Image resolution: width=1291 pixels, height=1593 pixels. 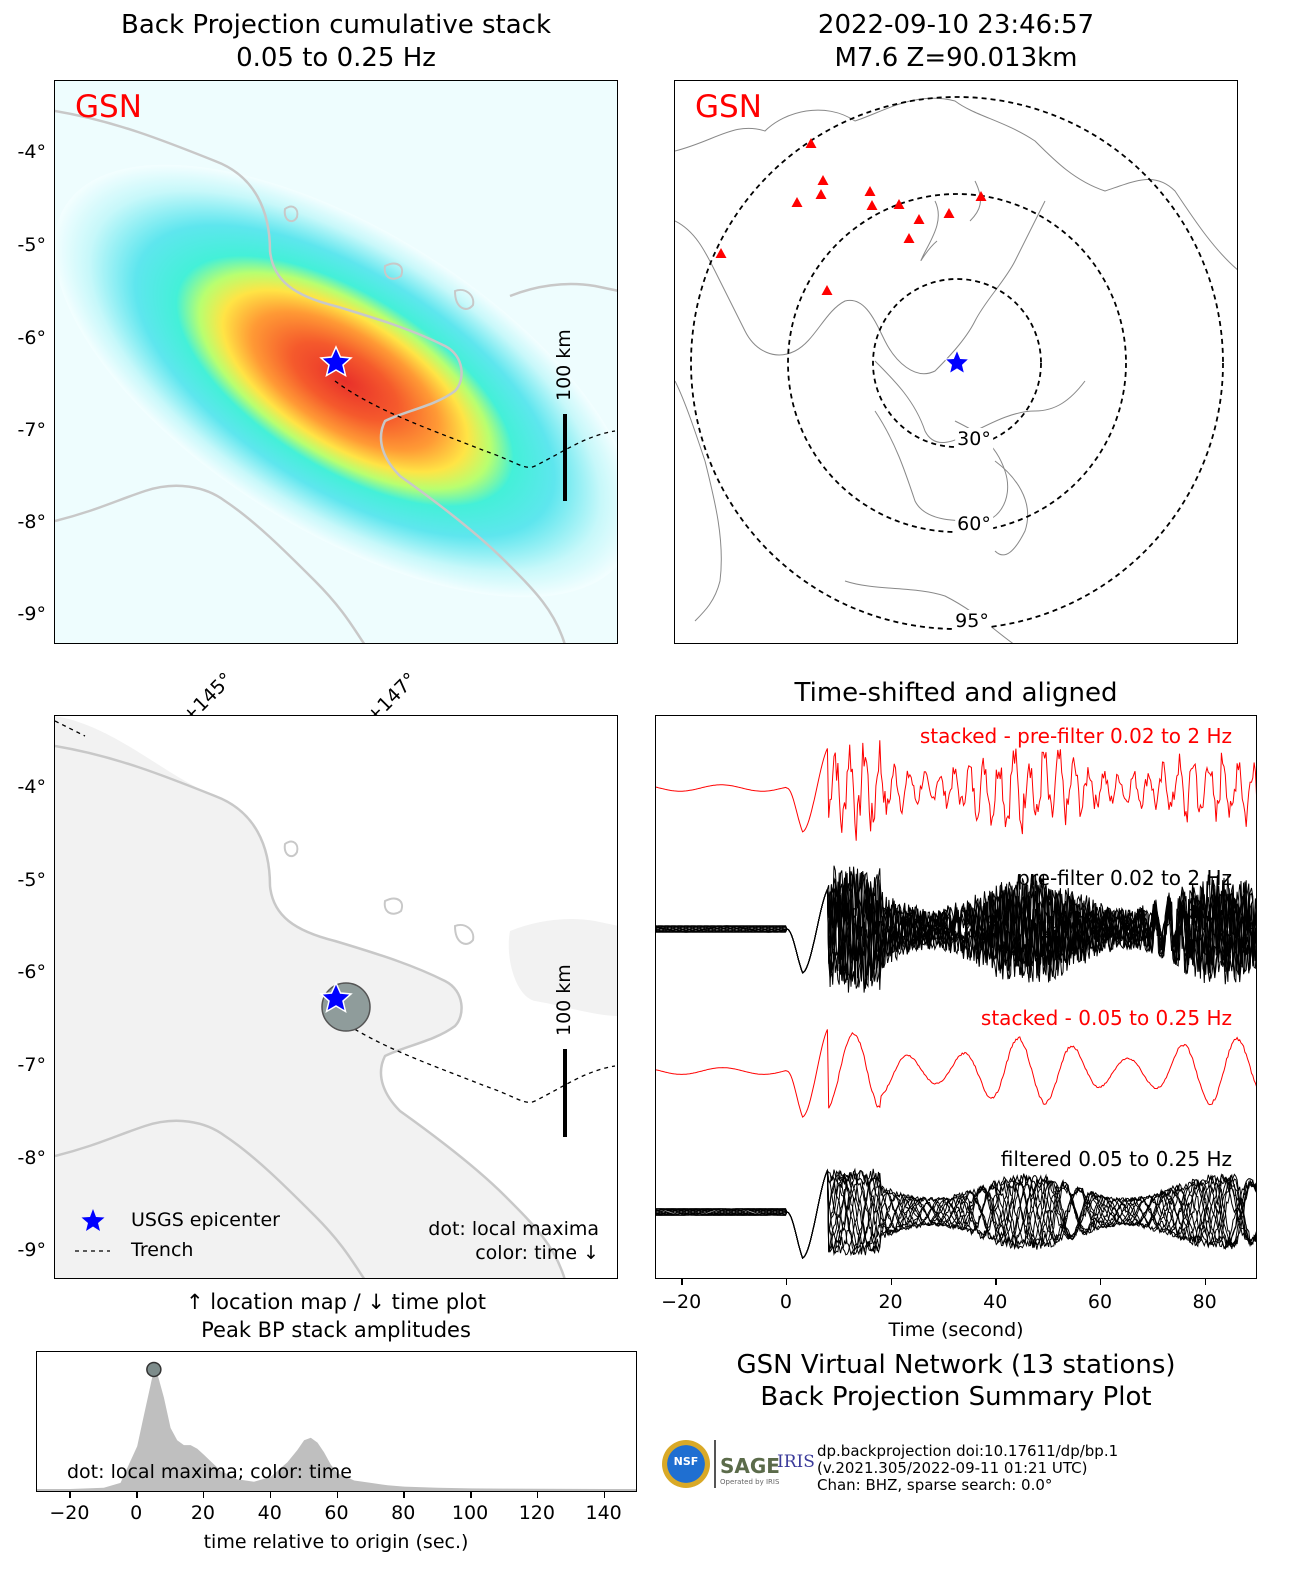 I want to click on note-line1: dot: local maxima, so click(x=513, y=1229).